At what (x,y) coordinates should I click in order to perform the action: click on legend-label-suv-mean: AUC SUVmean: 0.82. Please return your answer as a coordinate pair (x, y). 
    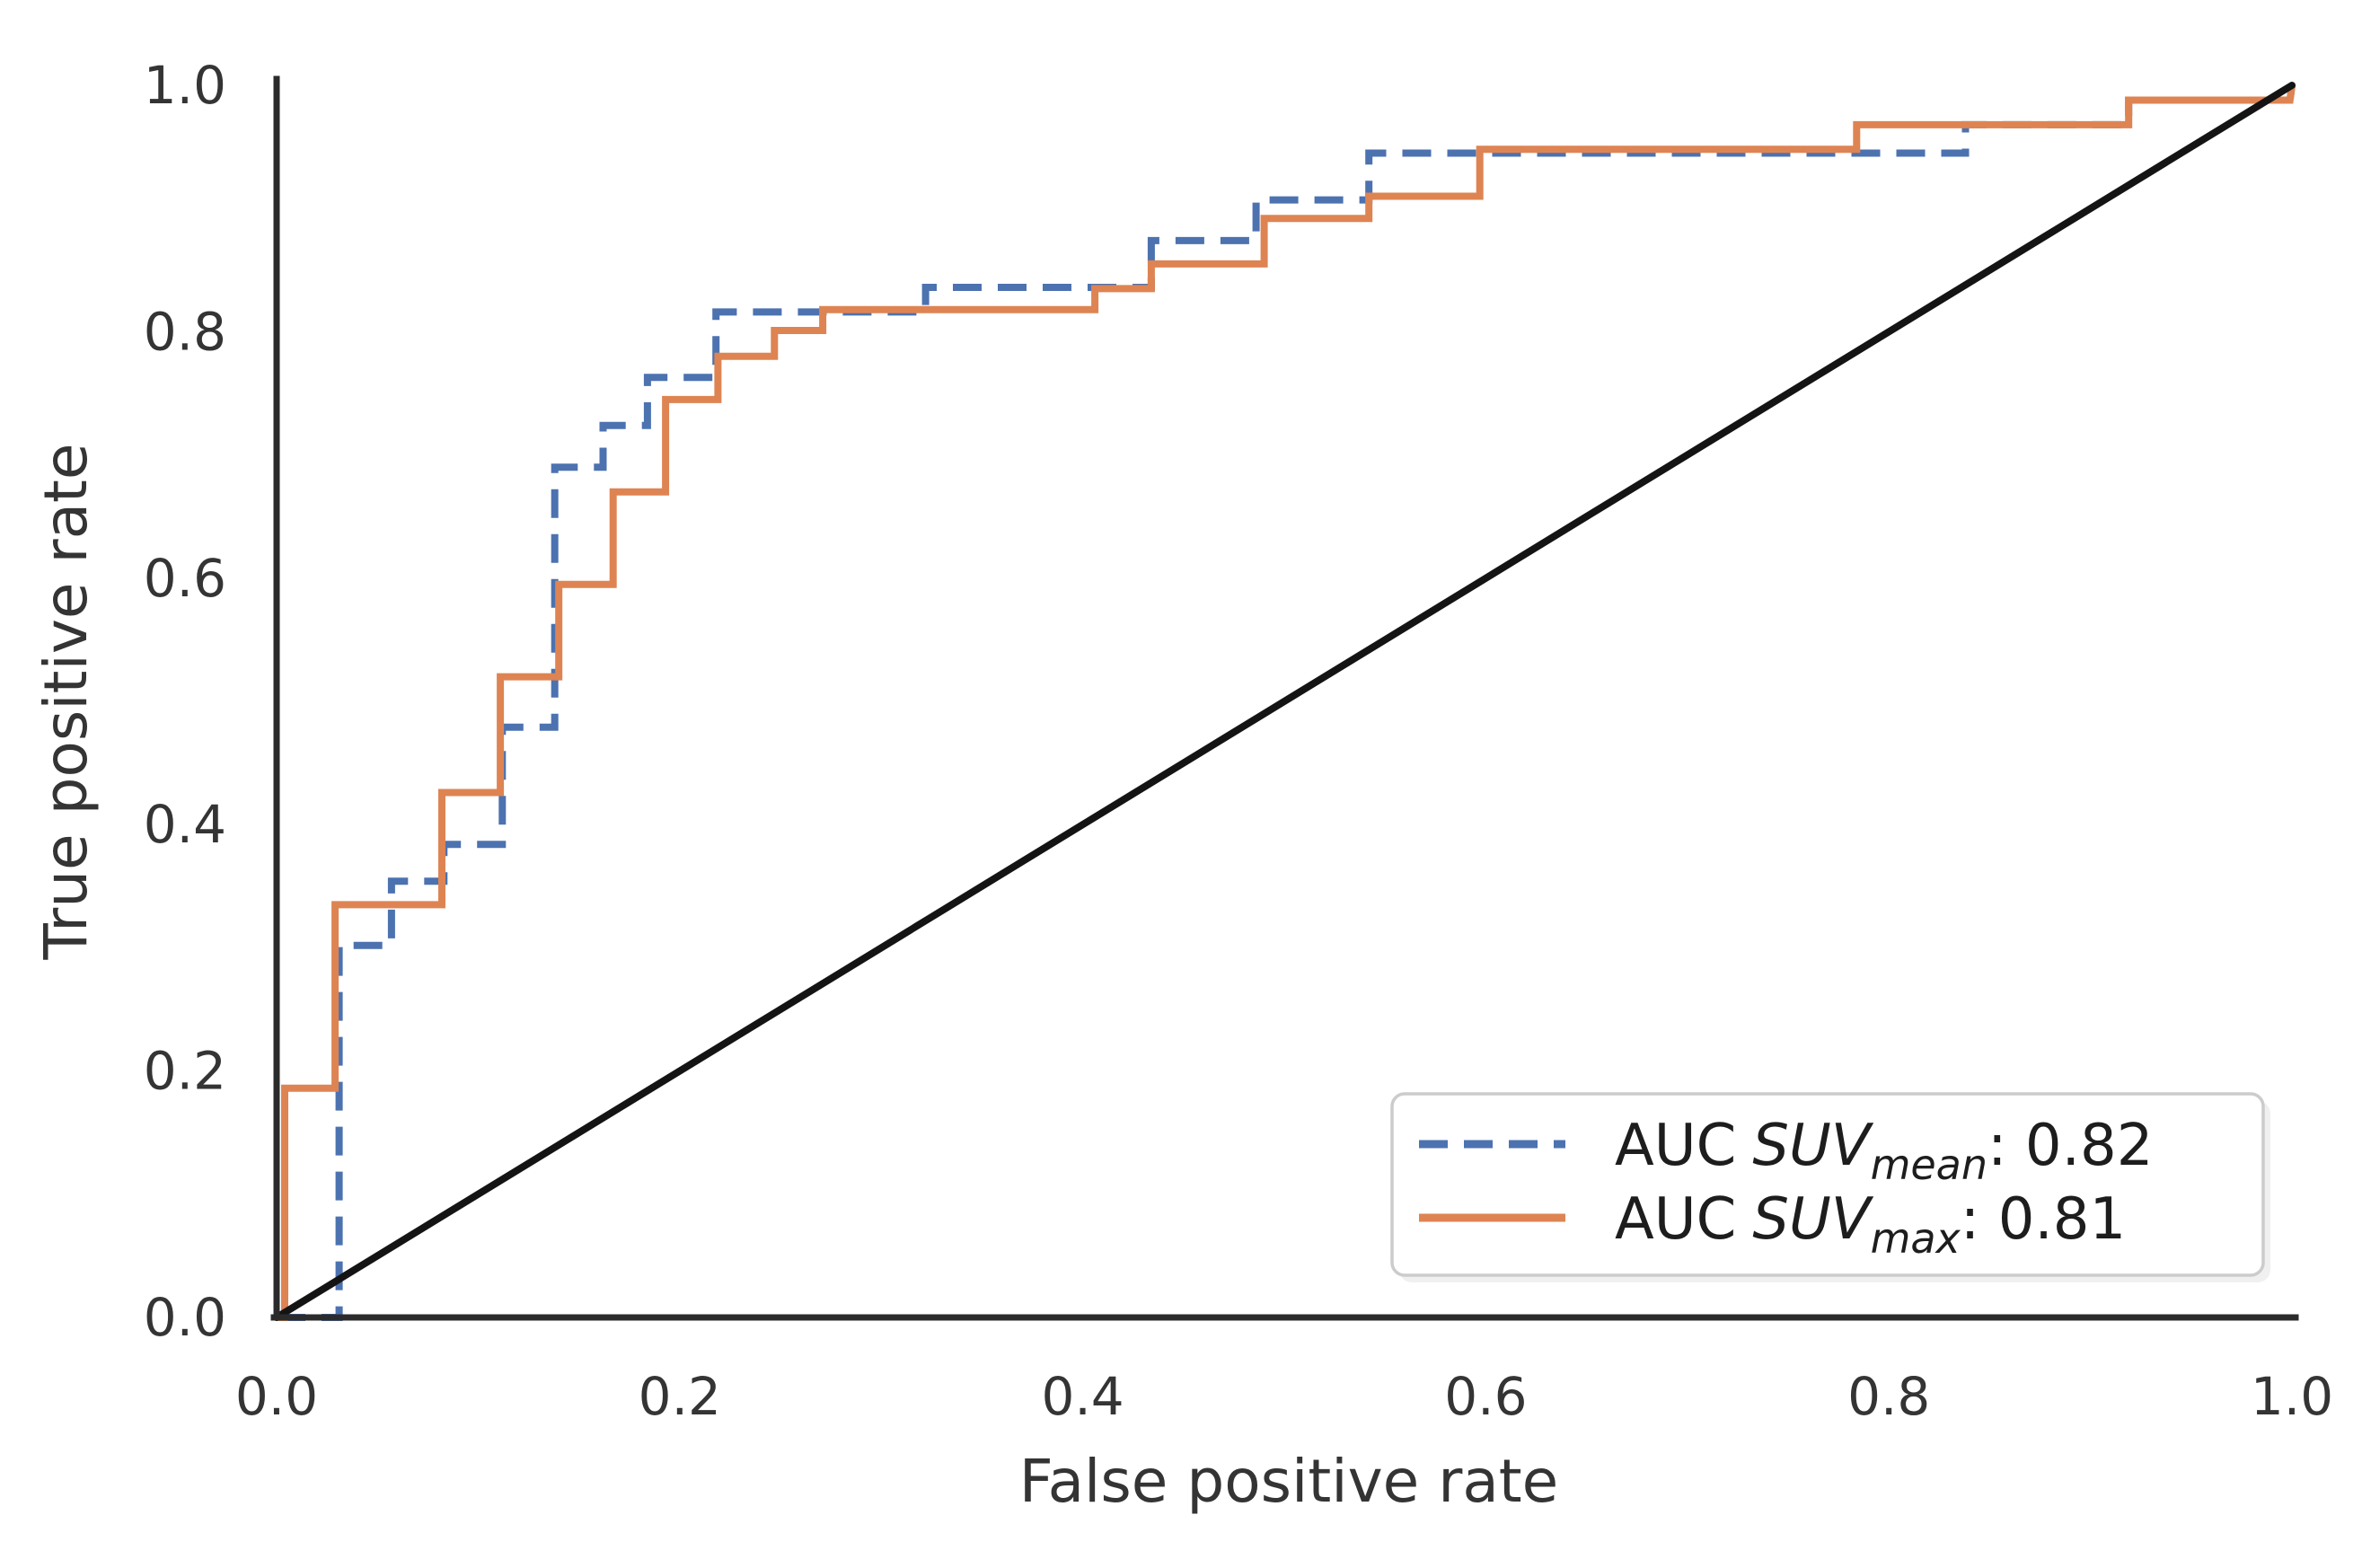
    Looking at the image, I should click on (1884, 1151).